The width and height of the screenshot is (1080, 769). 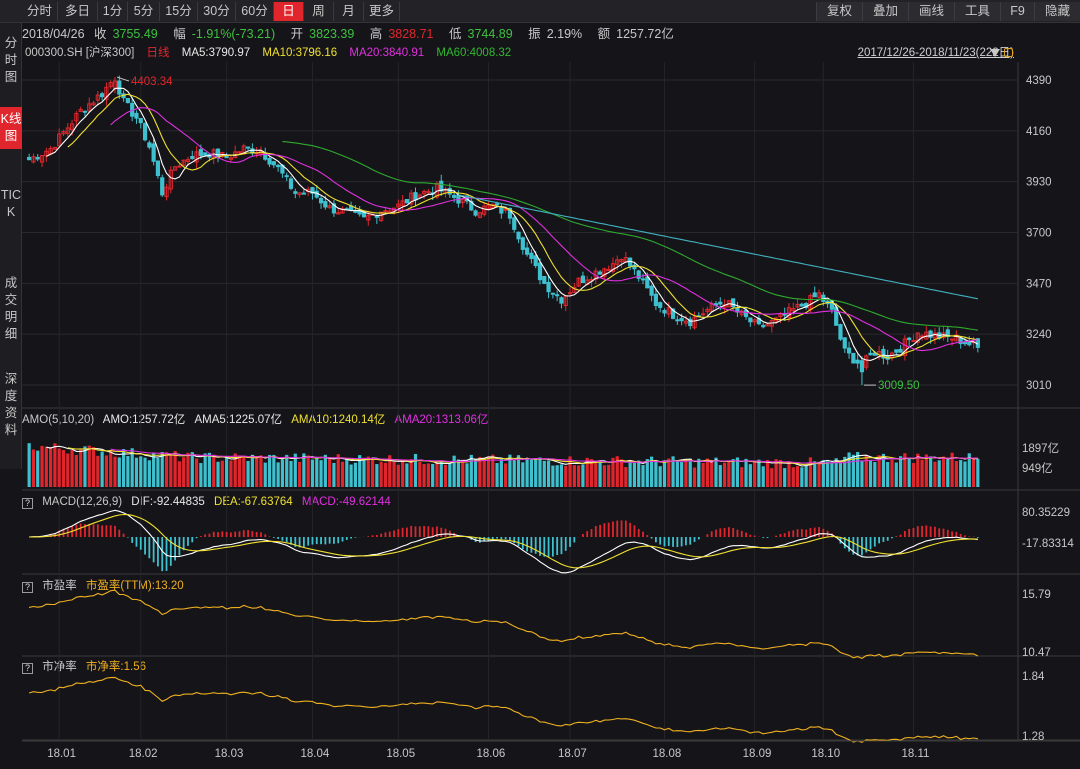 I want to click on ma60-label: MA60:4008.32, so click(x=474, y=53).